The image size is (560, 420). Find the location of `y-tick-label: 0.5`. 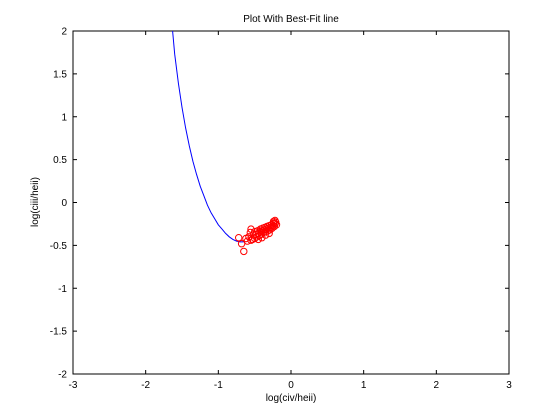

y-tick-label: 0.5 is located at coordinates (60, 160).